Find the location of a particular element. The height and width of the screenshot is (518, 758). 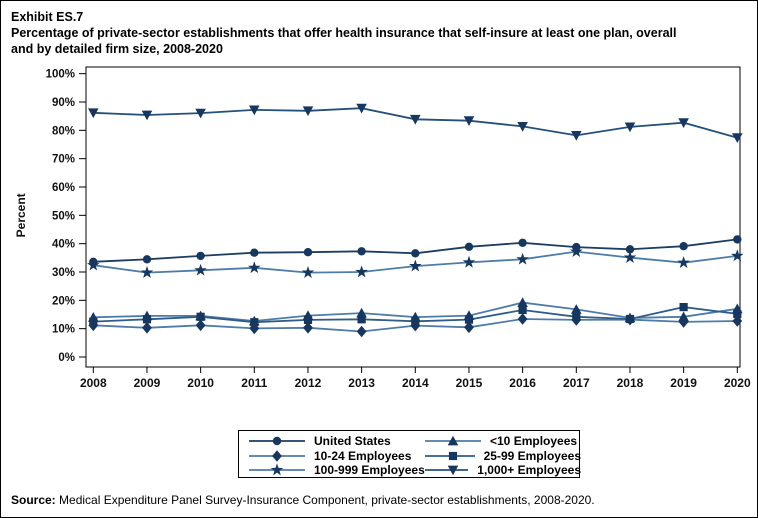

legend-item-united-states: United States is located at coordinates (337, 441).